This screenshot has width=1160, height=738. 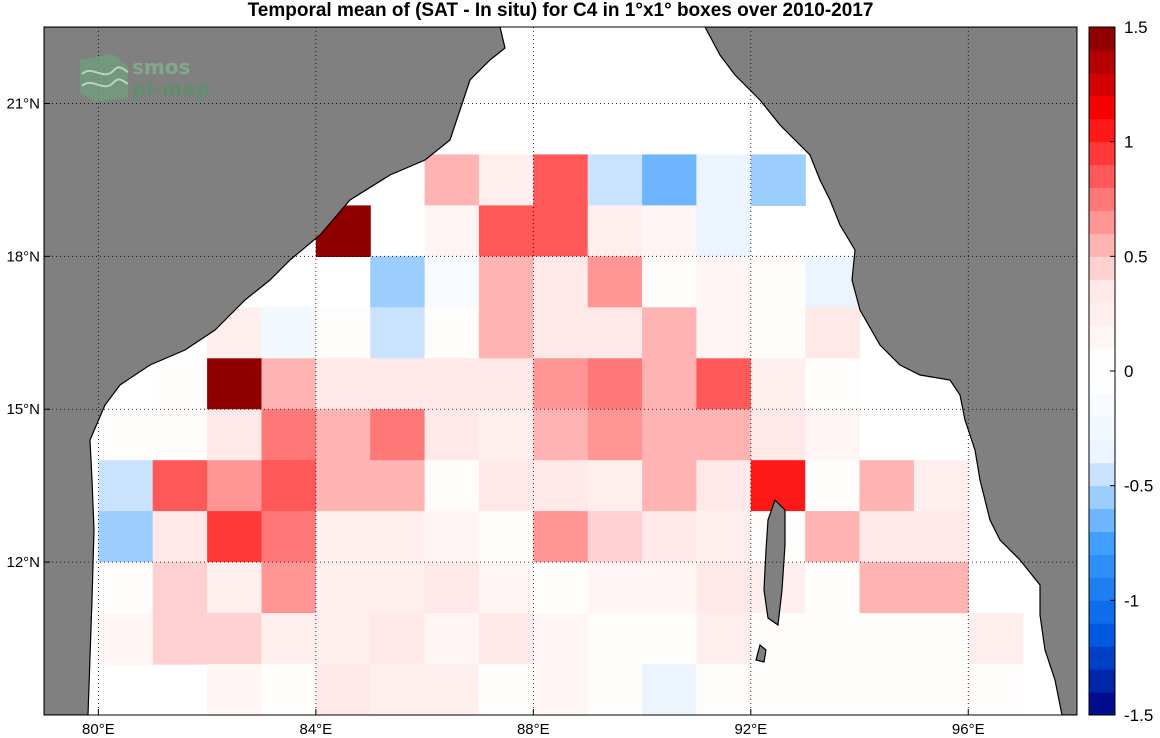 I want to click on colorbar-tick-label: 1, so click(x=1128, y=142).